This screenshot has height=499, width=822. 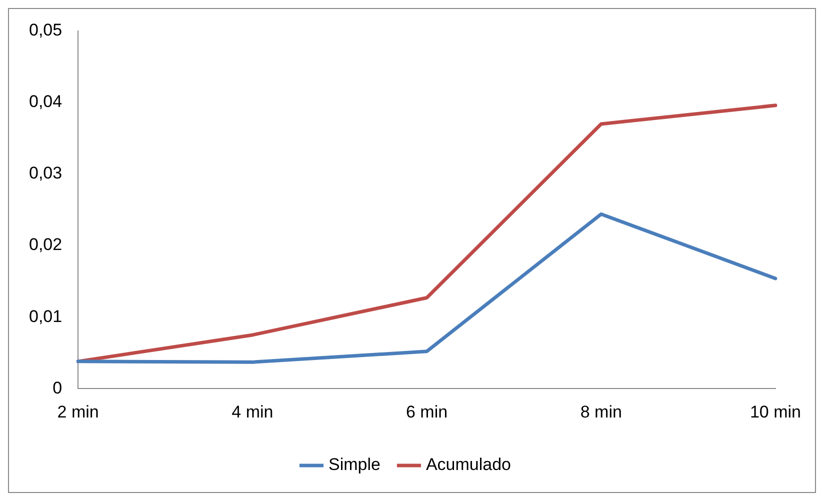 I want to click on x-tick-label: 10 min, so click(x=776, y=412).